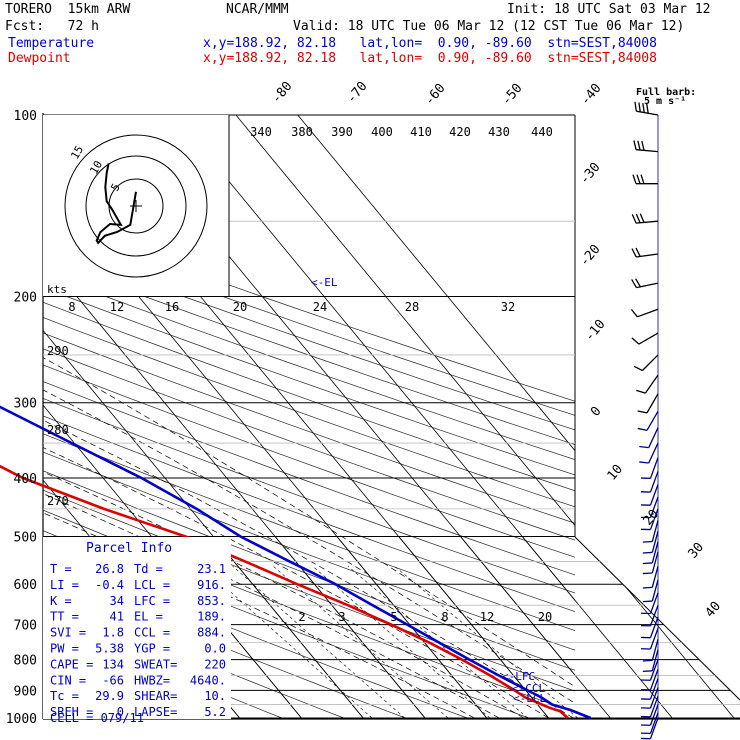 The image size is (740, 740). I want to click on level-annotation: <-EL, so click(324, 282).